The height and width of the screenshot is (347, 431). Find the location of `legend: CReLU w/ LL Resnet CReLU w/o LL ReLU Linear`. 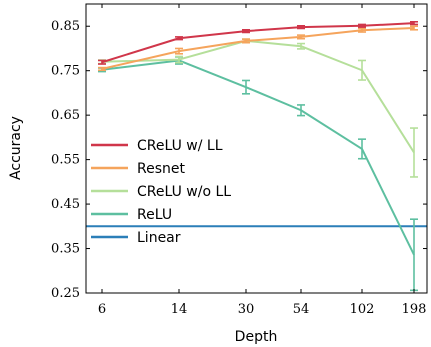

legend: CReLU w/ LL Resnet CReLU w/o LL ReLU Linear is located at coordinates (161, 192).